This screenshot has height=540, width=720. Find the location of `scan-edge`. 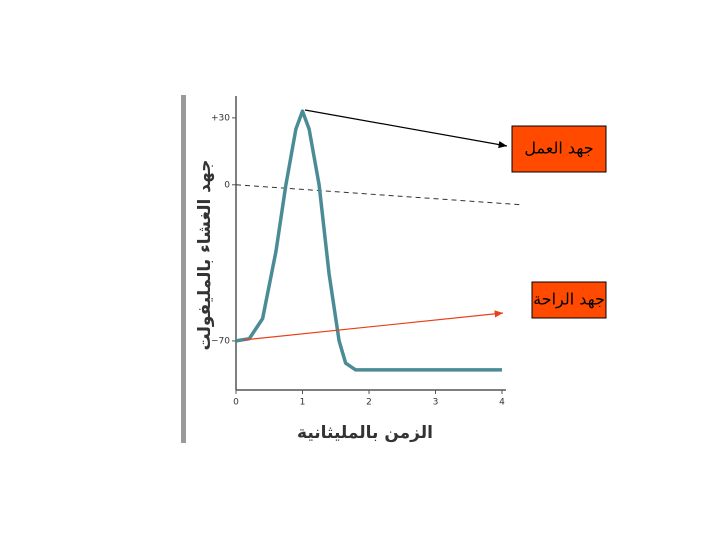

scan-edge is located at coordinates (183, 269).